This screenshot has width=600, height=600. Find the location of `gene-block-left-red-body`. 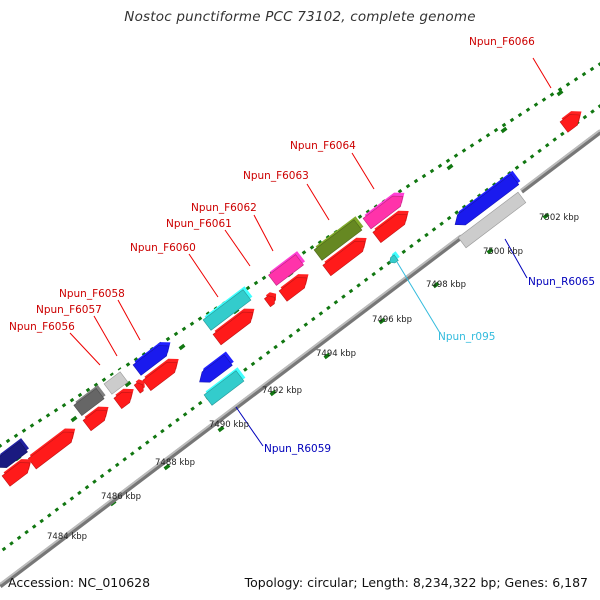

gene-block-left-red-body is located at coordinates (51, 450).